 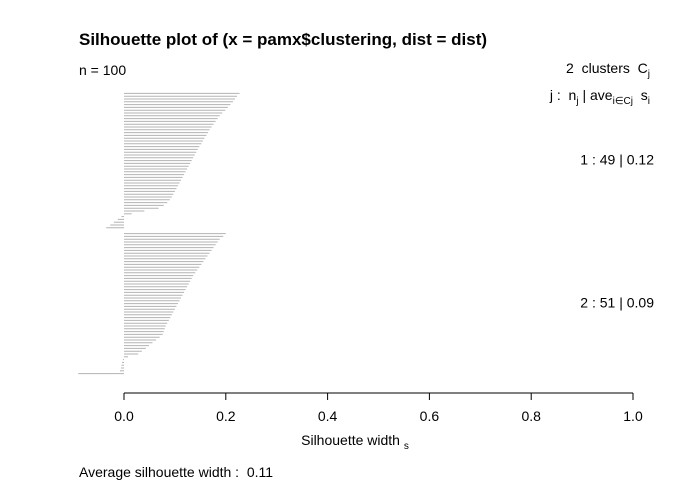 I want to click on cluster-legend-header: 2 clusters Cj j : nj | avei∈Cj si, so click(x=600, y=85).